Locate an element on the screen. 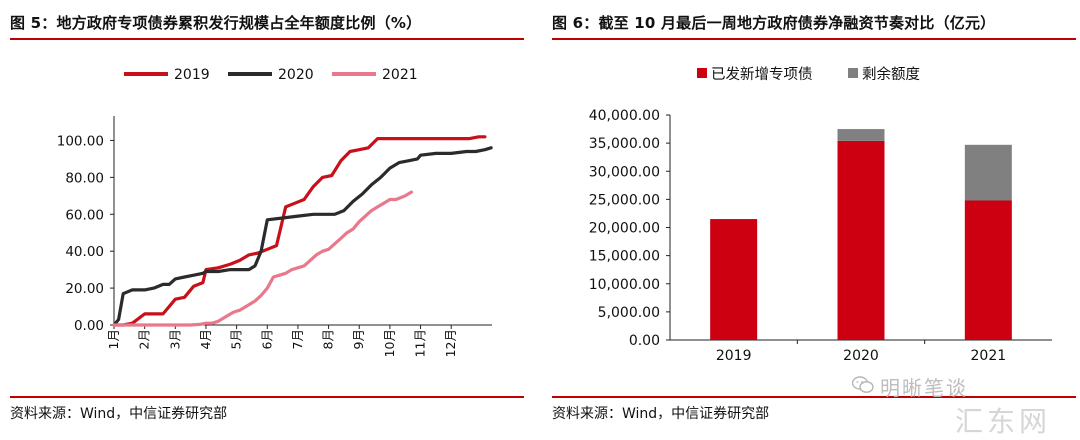 The height and width of the screenshot is (440, 1080). x-tick-label: 2021 is located at coordinates (989, 356).